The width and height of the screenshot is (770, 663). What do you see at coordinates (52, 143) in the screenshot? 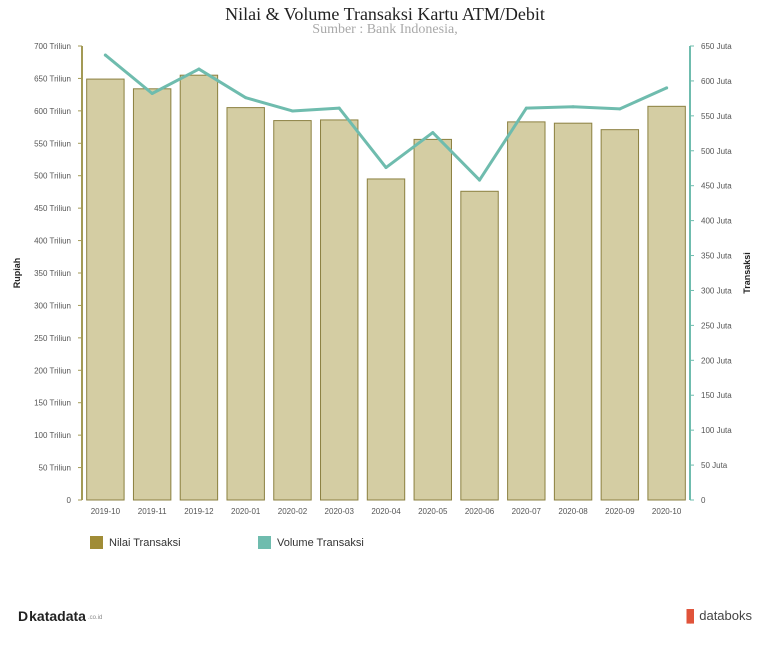
I see `left-axis-tick-label: 550 Triliun` at bounding box center [52, 143].